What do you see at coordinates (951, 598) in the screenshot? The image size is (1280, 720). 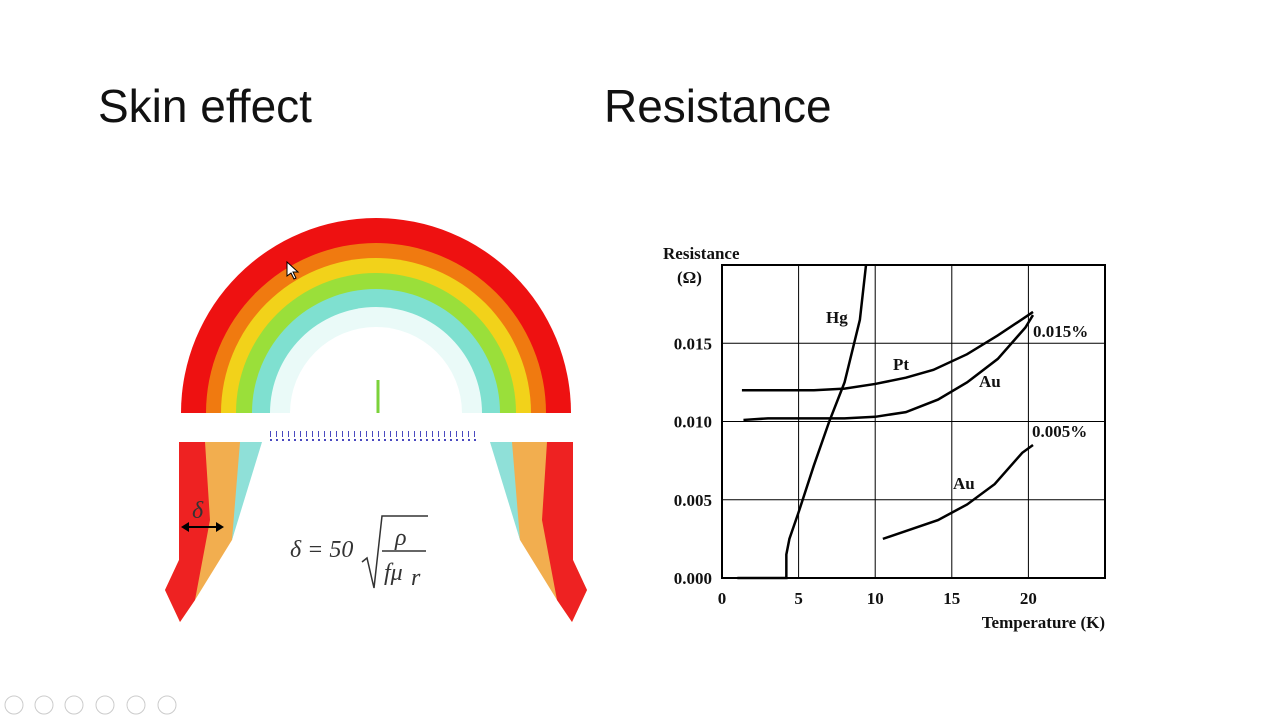 I see `x-tick-label: 15` at bounding box center [951, 598].